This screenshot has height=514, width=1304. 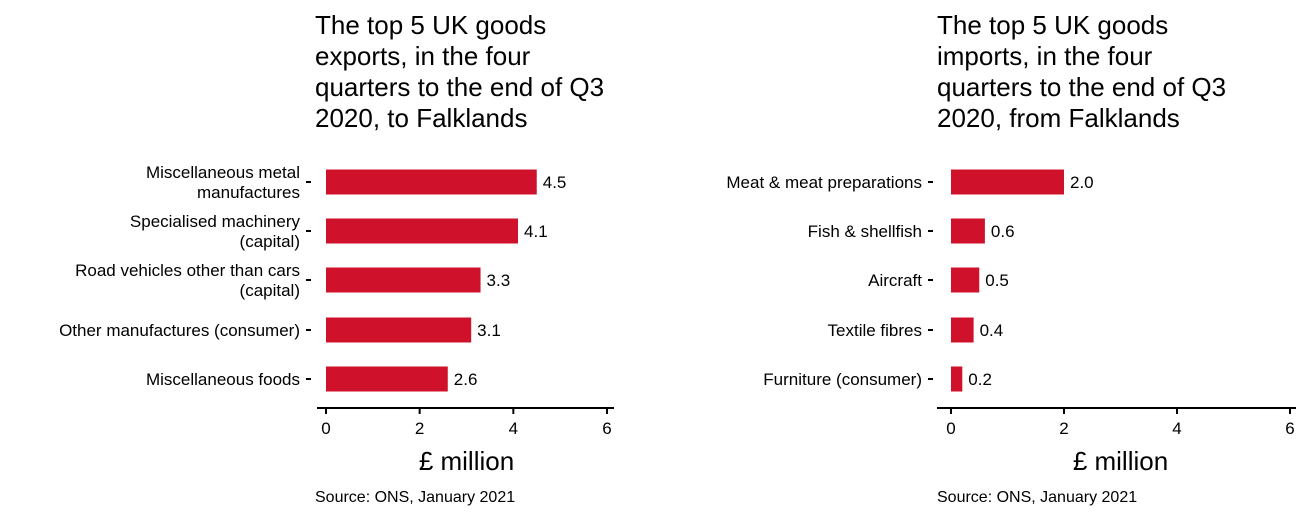 What do you see at coordinates (842, 379) in the screenshot?
I see `category-label: Furniture (consumer)` at bounding box center [842, 379].